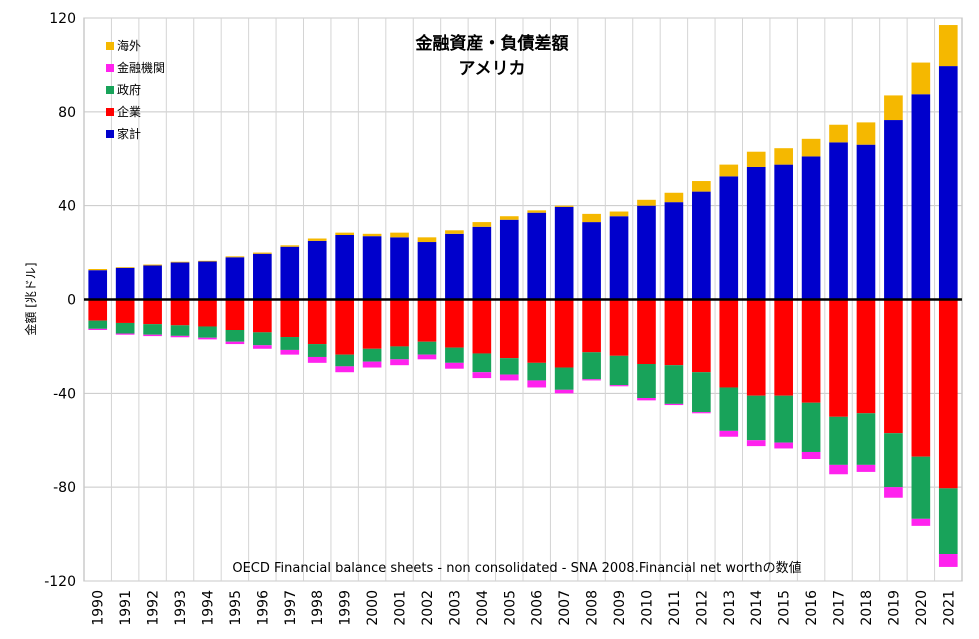 The image size is (979, 639). What do you see at coordinates (454, 365) in the screenshot?
I see `bar-2003-金融機関` at bounding box center [454, 365].